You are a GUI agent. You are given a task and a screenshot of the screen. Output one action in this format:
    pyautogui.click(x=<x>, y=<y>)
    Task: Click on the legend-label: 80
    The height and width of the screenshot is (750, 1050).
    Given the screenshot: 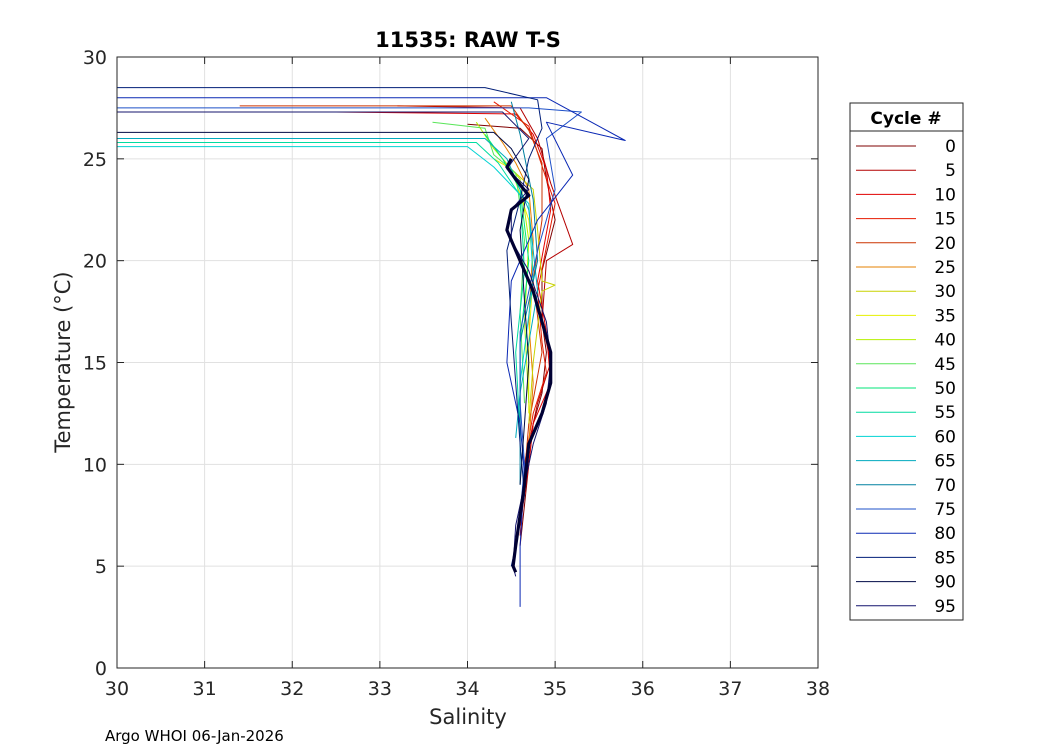 What is the action you would take?
    pyautogui.click(x=945, y=534)
    